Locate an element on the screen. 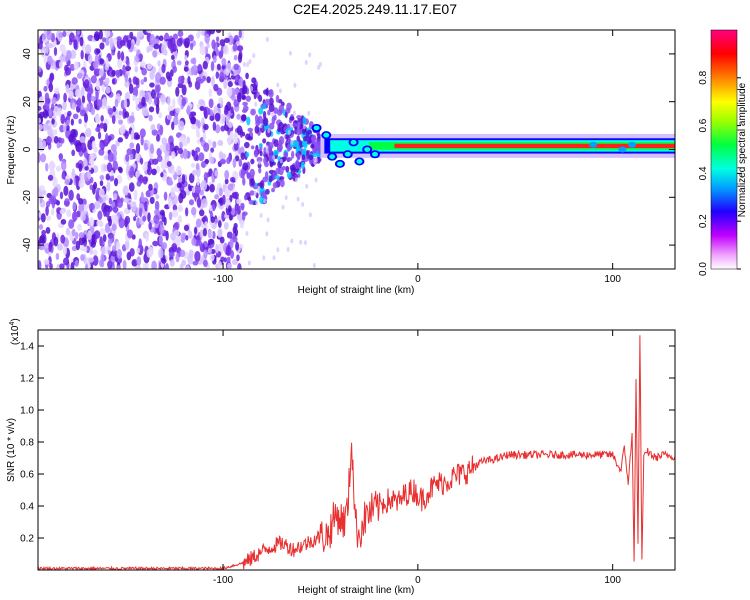 Image resolution: width=750 pixels, height=600 pixels. x-tick-label: -100 is located at coordinates (223, 580).